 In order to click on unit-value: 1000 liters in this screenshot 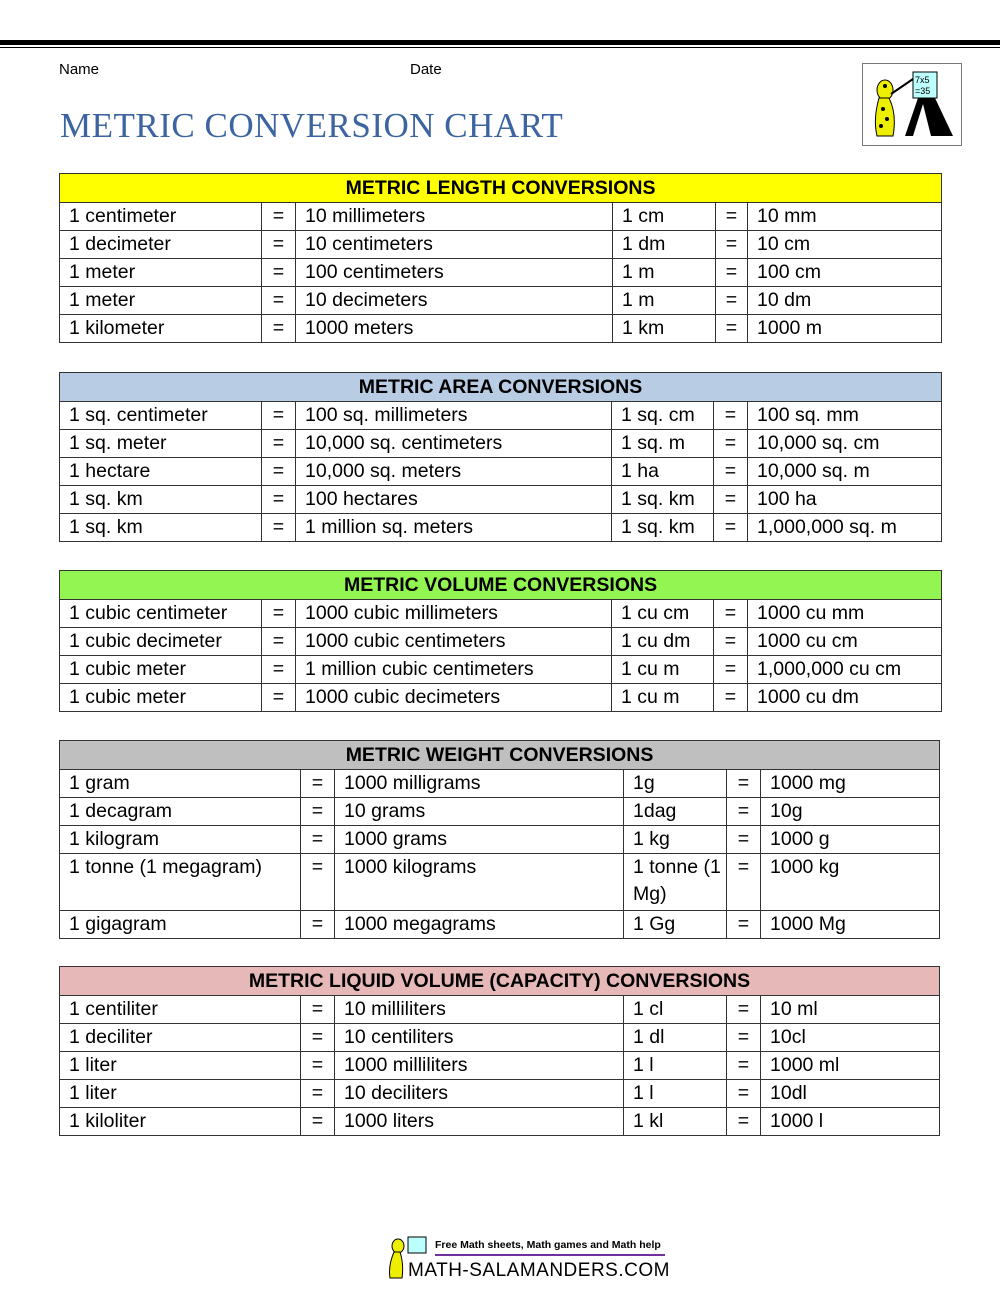, I will do `click(479, 1121)`.